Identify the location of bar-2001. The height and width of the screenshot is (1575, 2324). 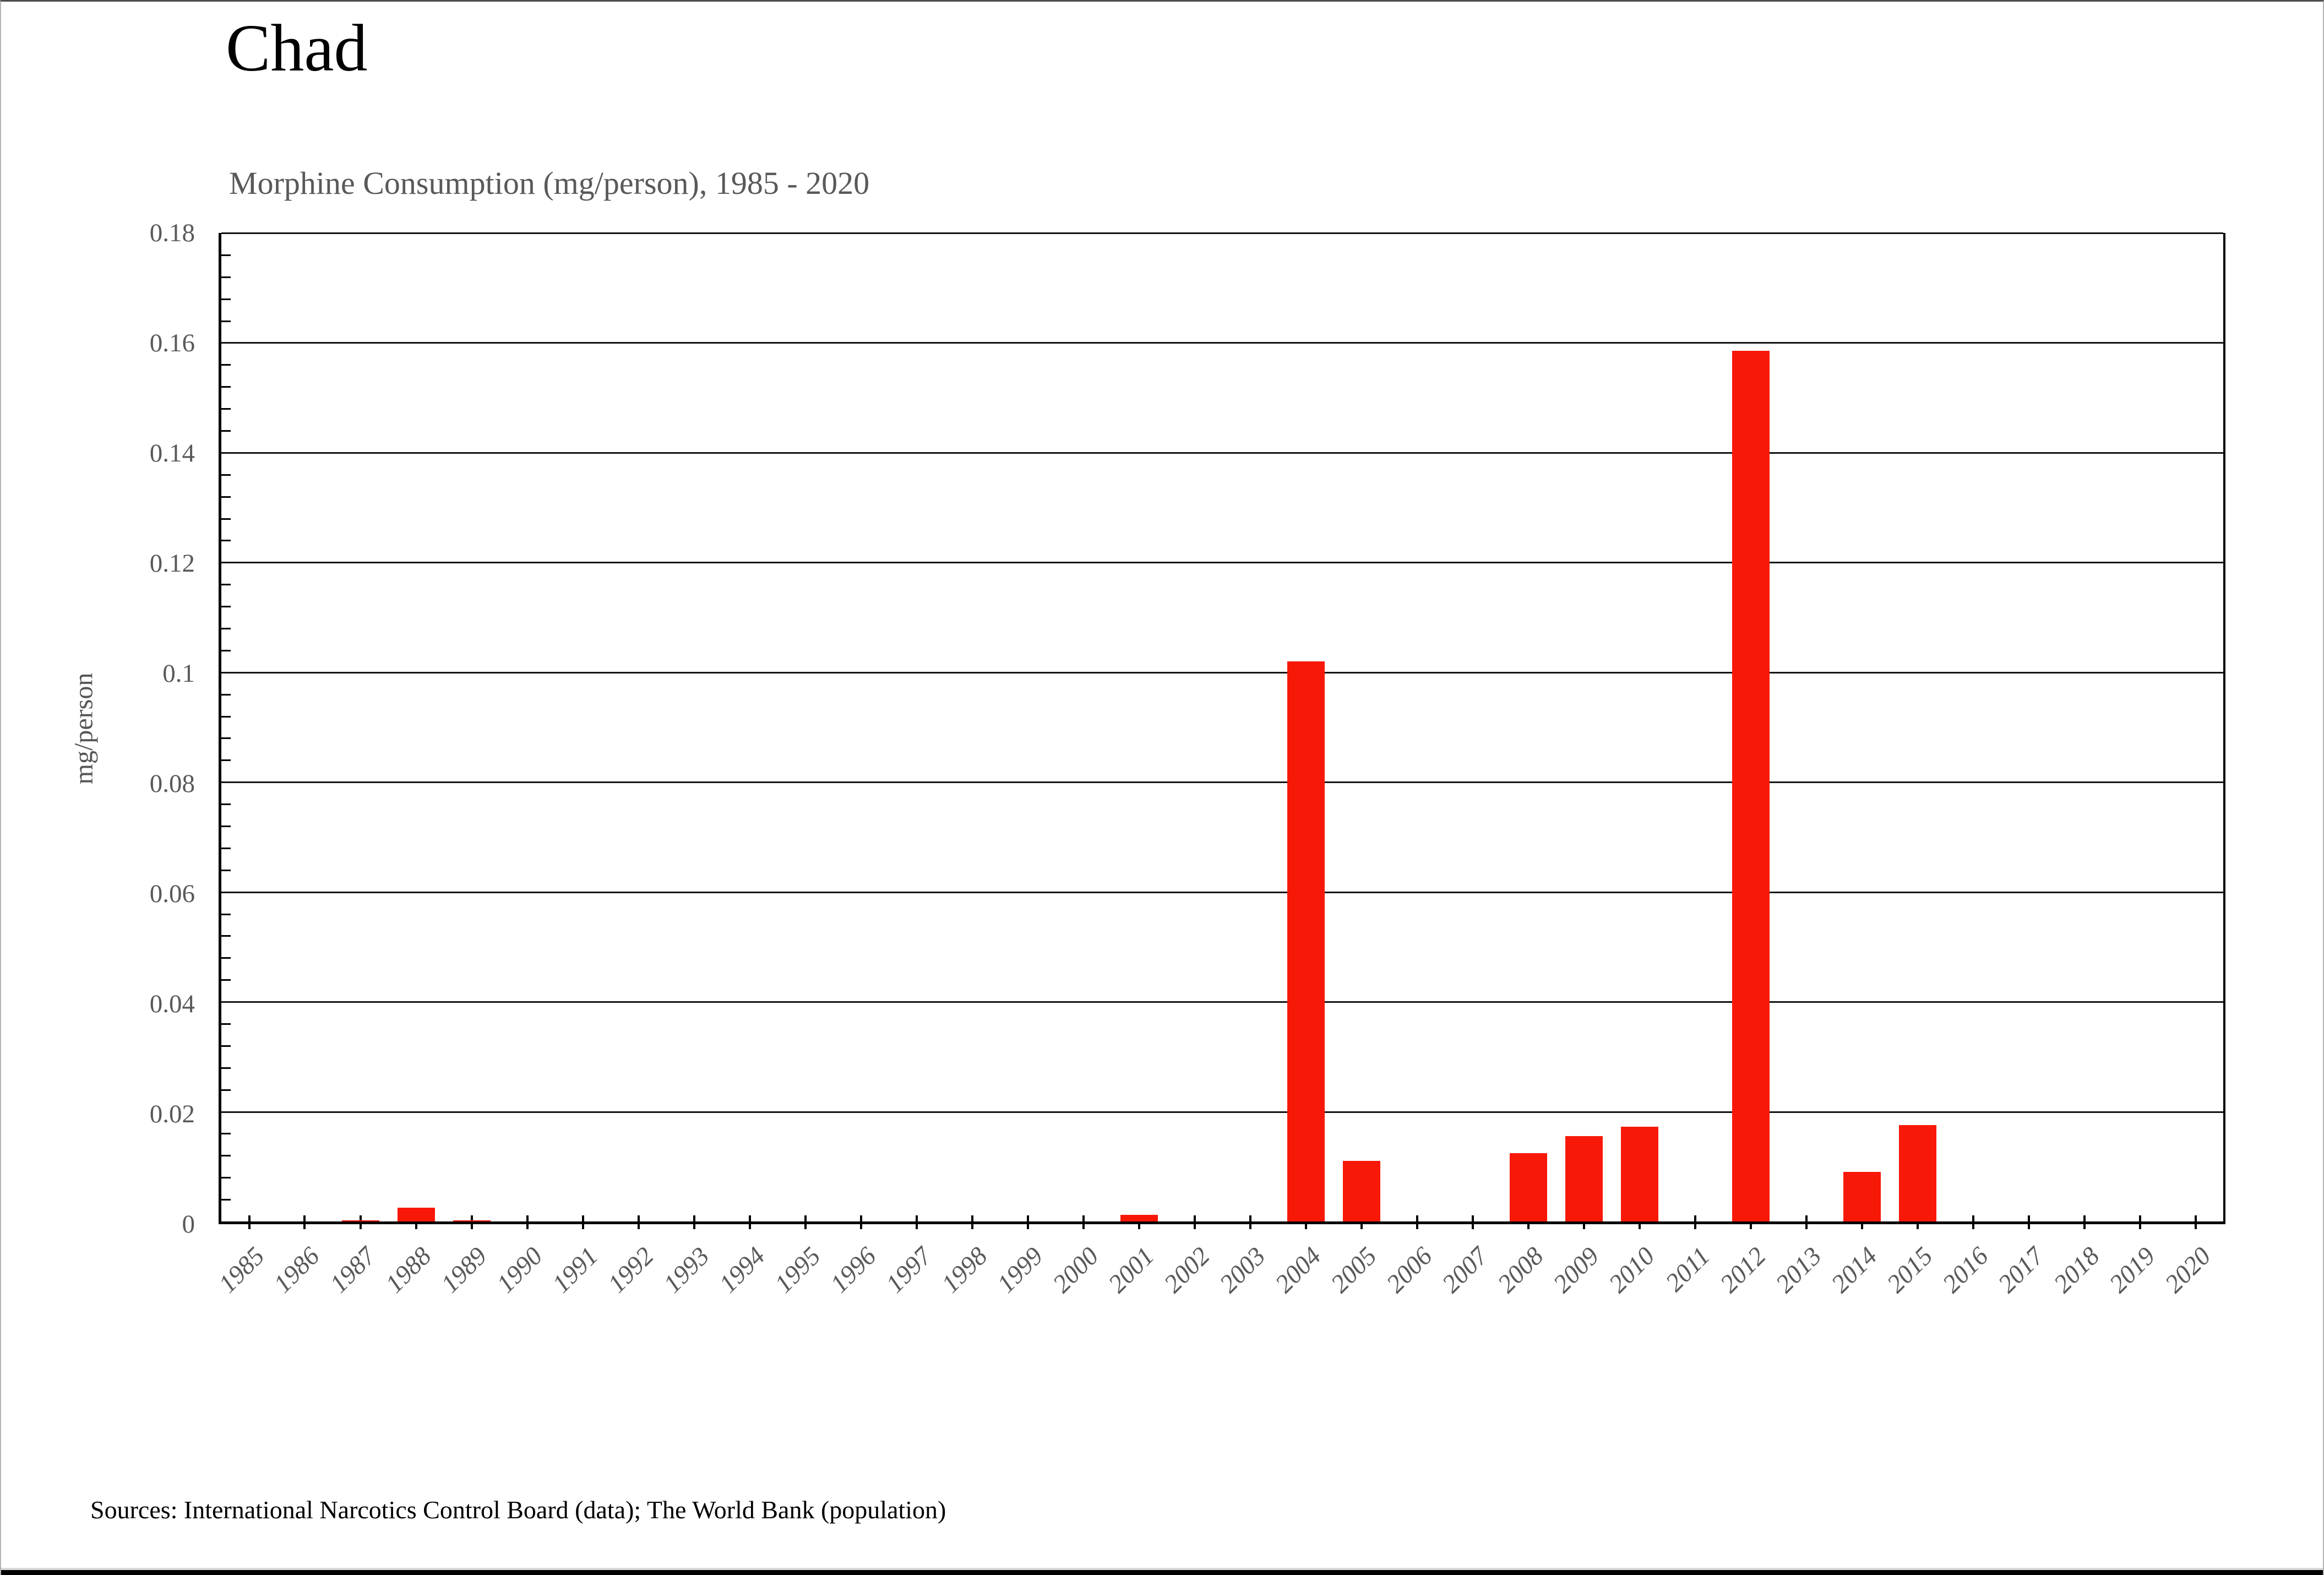
(1139, 1218).